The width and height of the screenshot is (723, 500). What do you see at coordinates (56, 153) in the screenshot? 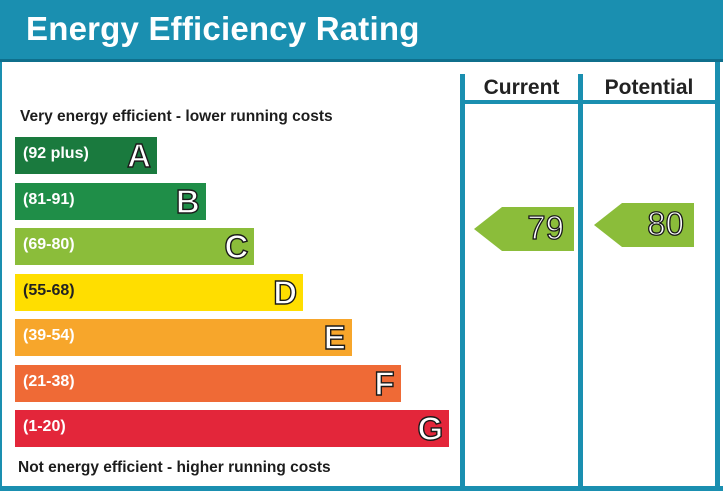
I see `band-range-label: (92 plus)` at bounding box center [56, 153].